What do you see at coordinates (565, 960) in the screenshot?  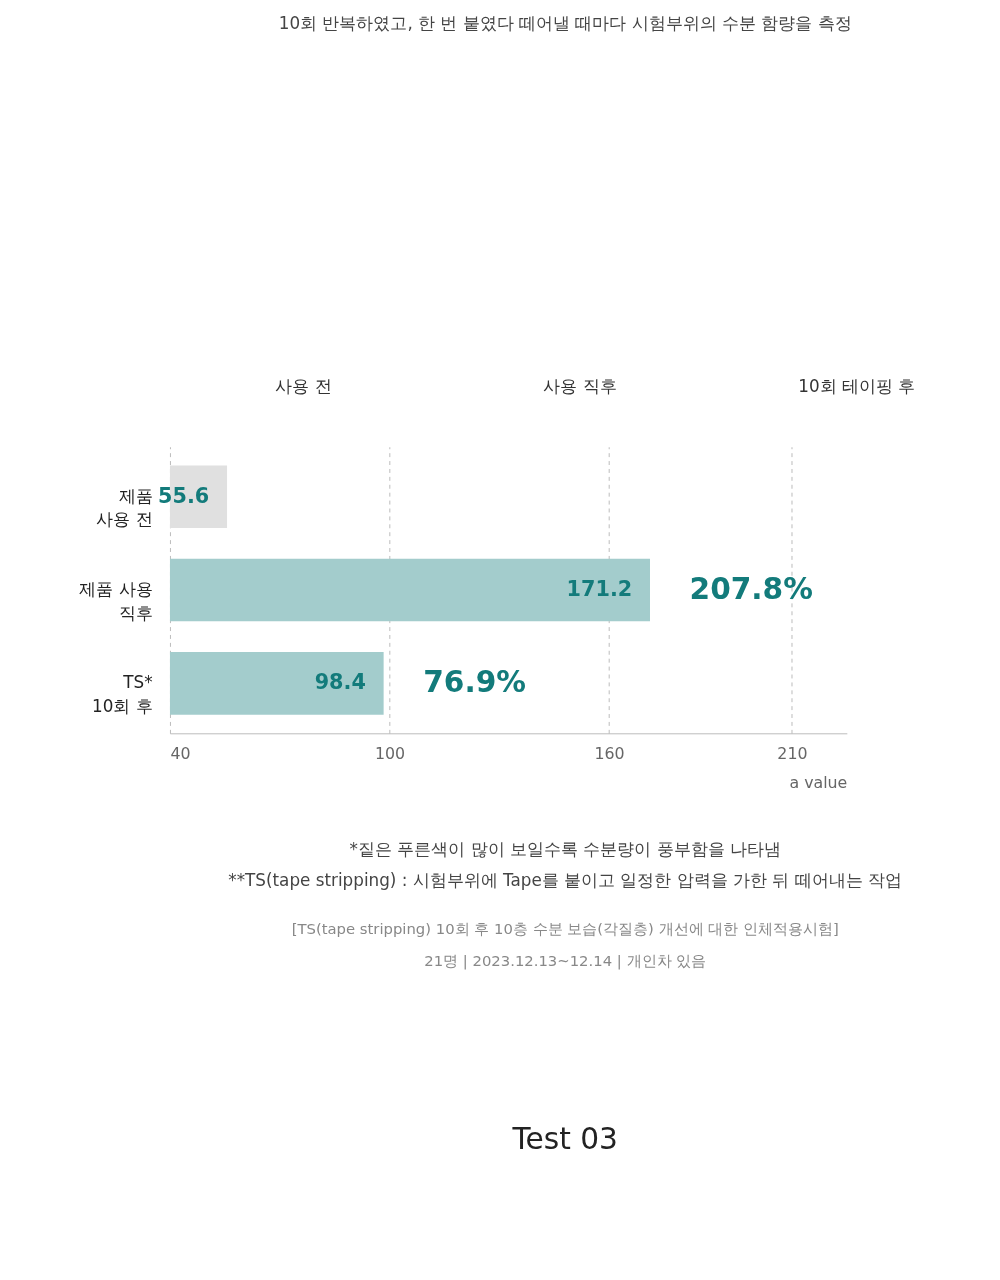 I see `text: 21명 | 2023.12.13~12.14 | 개인차 있음` at bounding box center [565, 960].